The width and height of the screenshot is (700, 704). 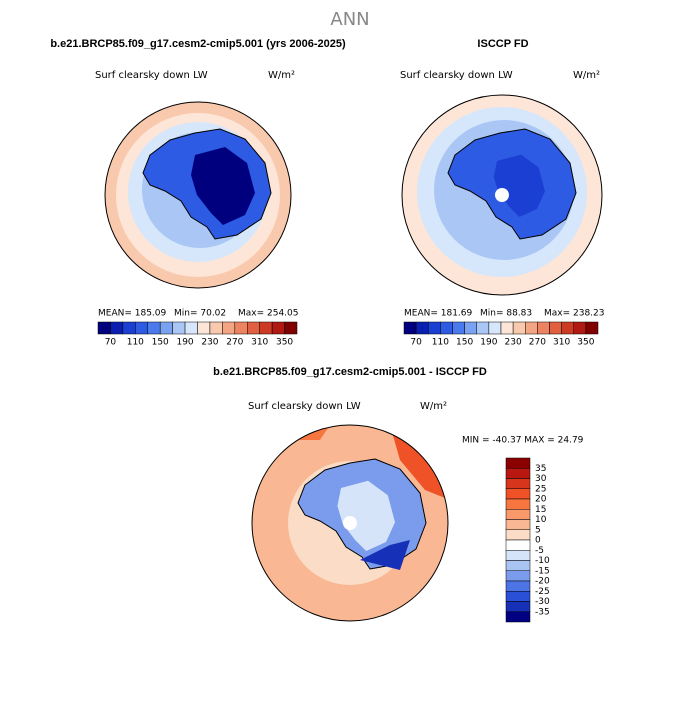 I want to click on colorbar-label: -10, so click(x=542, y=561).